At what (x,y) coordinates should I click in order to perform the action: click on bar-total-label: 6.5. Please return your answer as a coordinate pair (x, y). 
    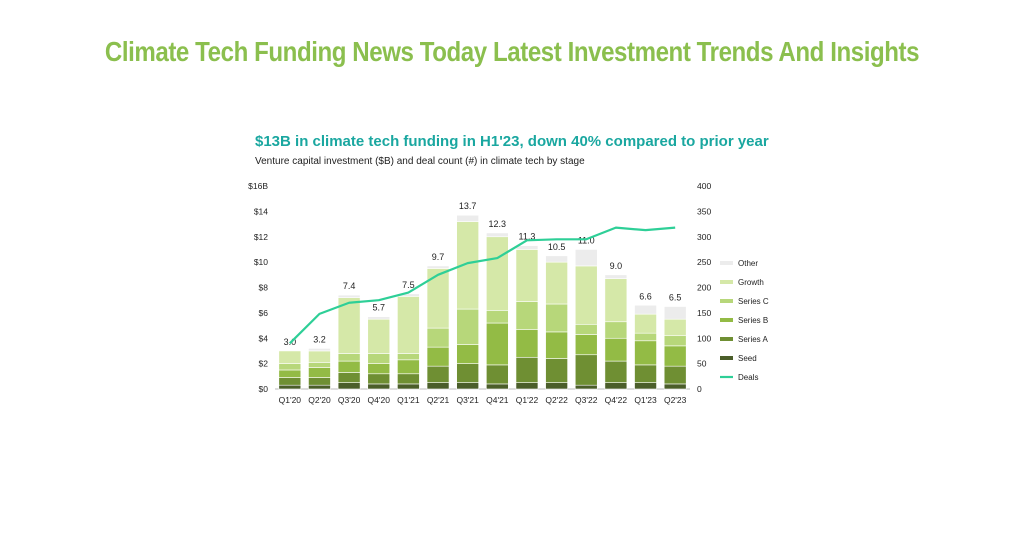
    Looking at the image, I should click on (675, 298).